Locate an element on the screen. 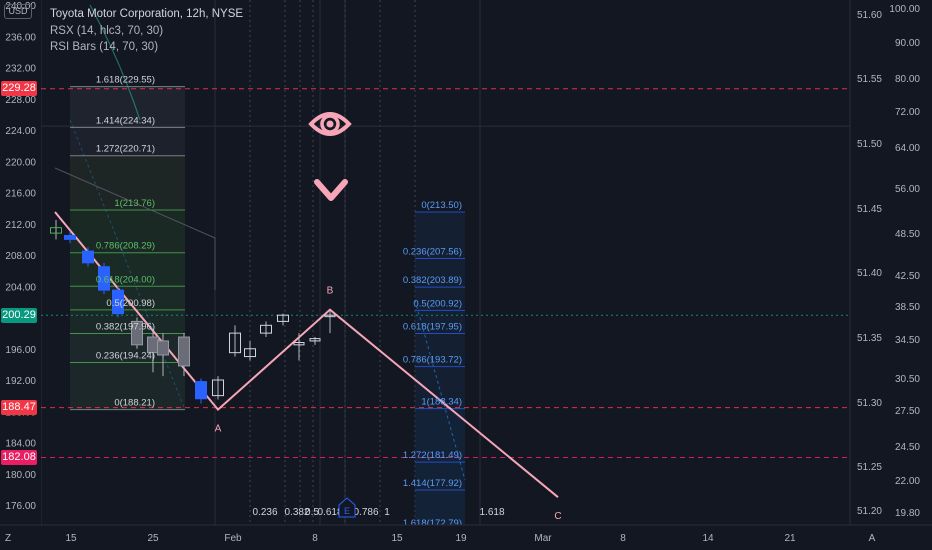 This screenshot has width=932, height=550. legend-rsx: RSX (14, hlc3, 70, 30) is located at coordinates (107, 30).